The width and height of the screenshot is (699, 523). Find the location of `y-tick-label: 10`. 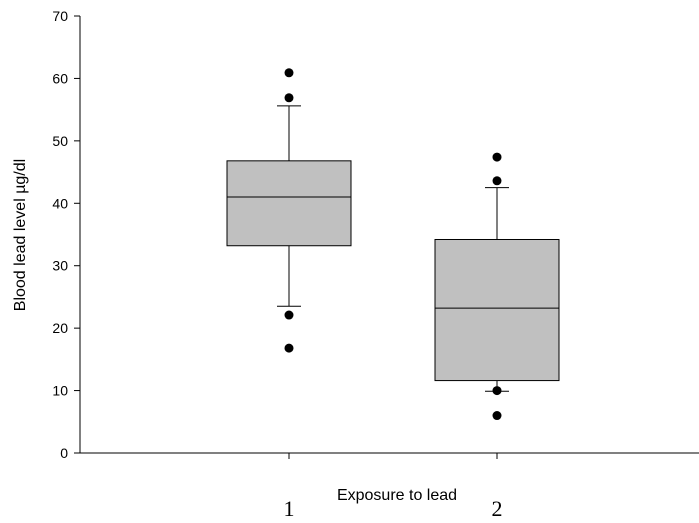

y-tick-label: 10 is located at coordinates (60, 391).